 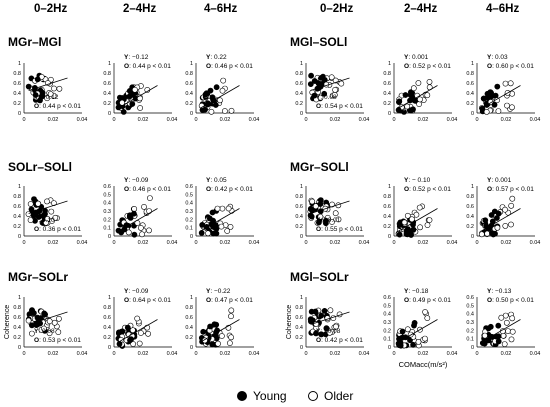 What do you see at coordinates (17, 217) in the screenshot?
I see `panel-6-ytick: 0.4` at bounding box center [17, 217].